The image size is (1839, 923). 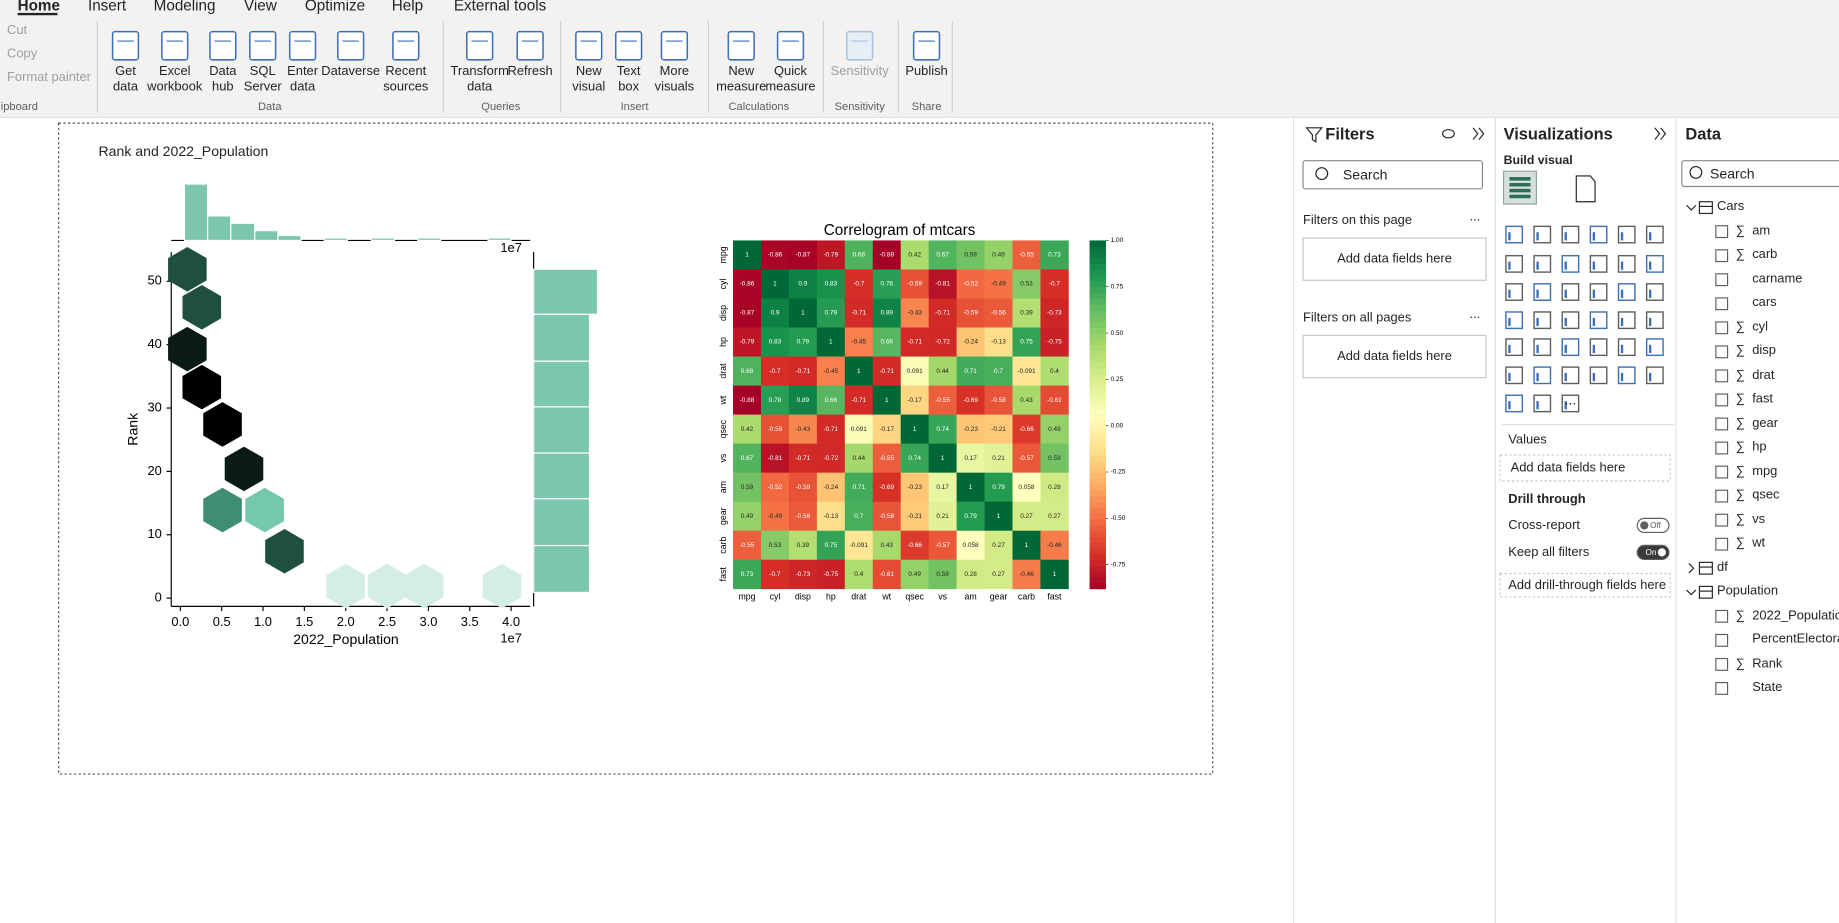 What do you see at coordinates (1519, 187) in the screenshot?
I see `build-visual-tab` at bounding box center [1519, 187].